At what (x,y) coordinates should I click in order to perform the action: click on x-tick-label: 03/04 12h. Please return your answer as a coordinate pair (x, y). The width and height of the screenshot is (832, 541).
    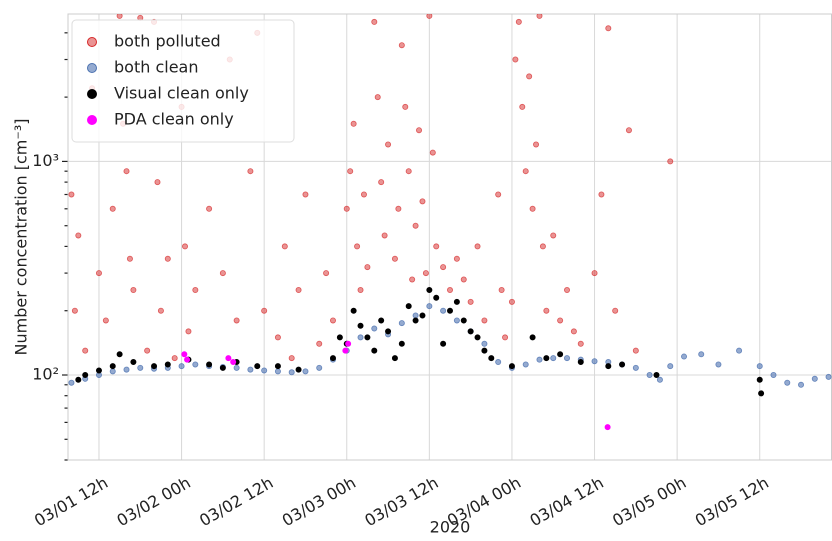
    Looking at the image, I should click on (567, 501).